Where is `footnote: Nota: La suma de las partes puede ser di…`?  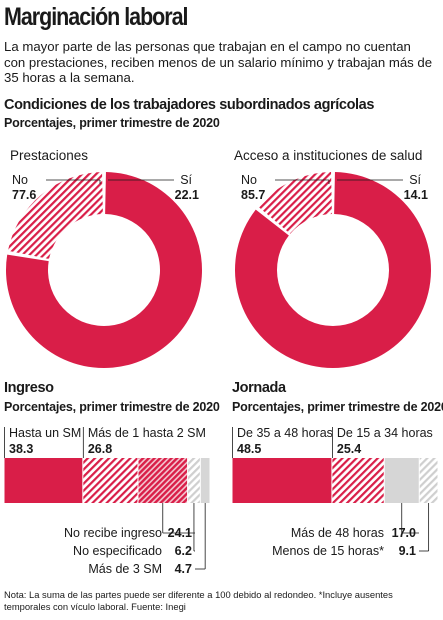 footnote: Nota: La suma de las partes puede ser di… is located at coordinates (198, 600).